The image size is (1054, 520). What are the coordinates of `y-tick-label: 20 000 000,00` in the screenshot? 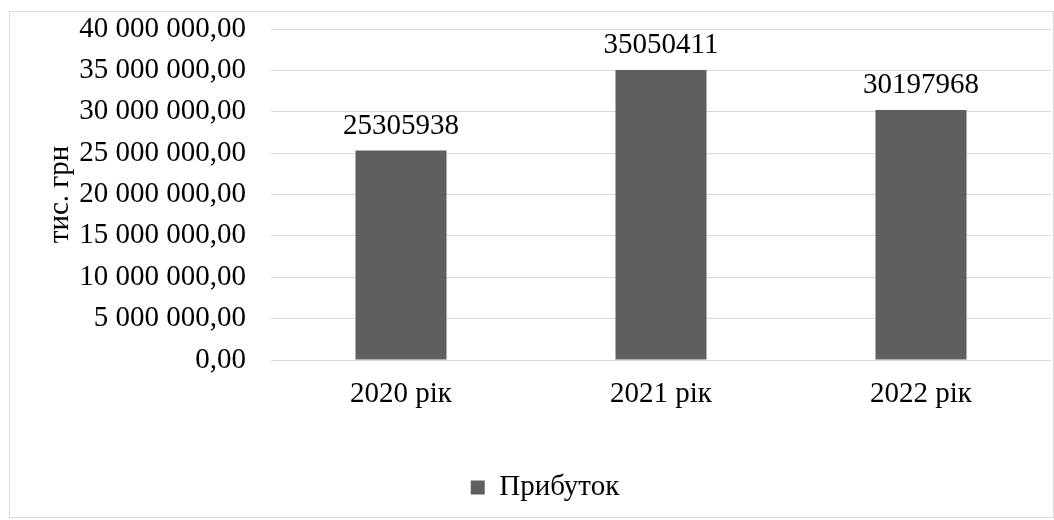 It's located at (162, 192).